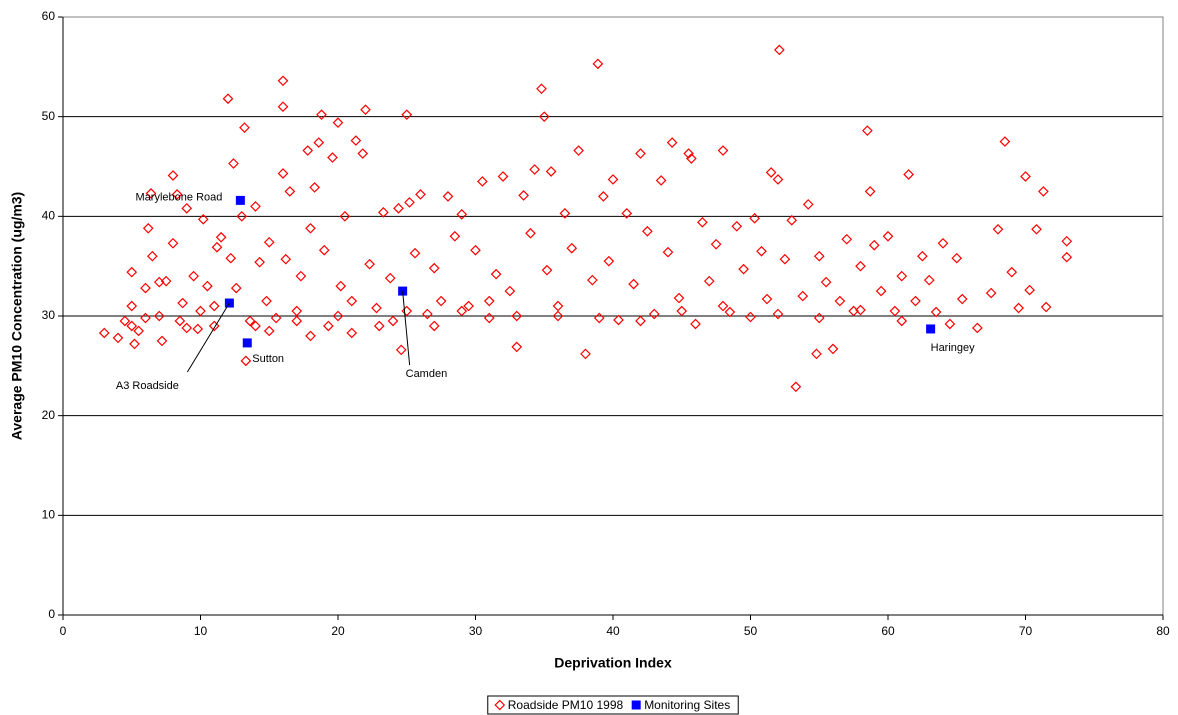 The height and width of the screenshot is (715, 1178). Describe the element at coordinates (63, 631) in the screenshot. I see `x-tick-label: 0` at that location.